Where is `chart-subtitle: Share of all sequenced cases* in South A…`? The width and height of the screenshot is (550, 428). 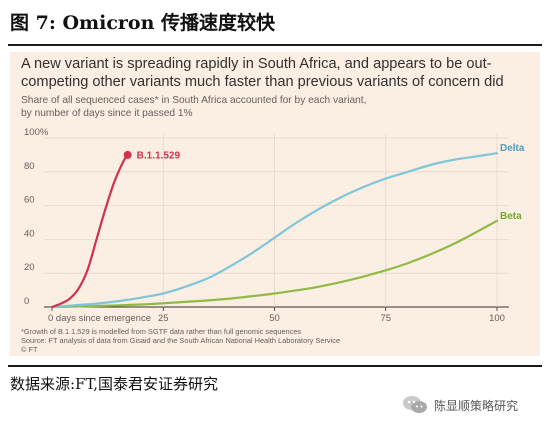
chart-subtitle: Share of all sequenced cases* in South A… is located at coordinates (271, 107).